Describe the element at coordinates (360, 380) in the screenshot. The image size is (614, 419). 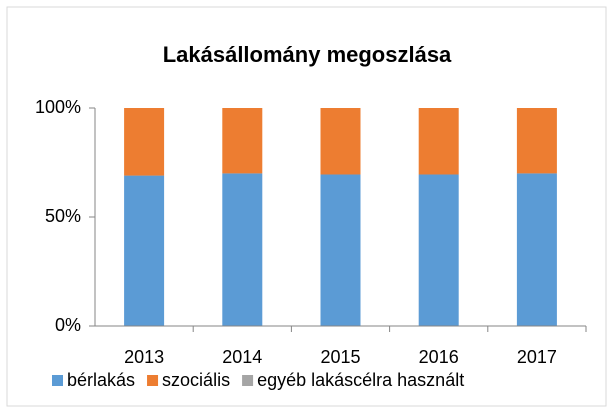
I see `legend-label: egyéb lakáscélra használt` at that location.